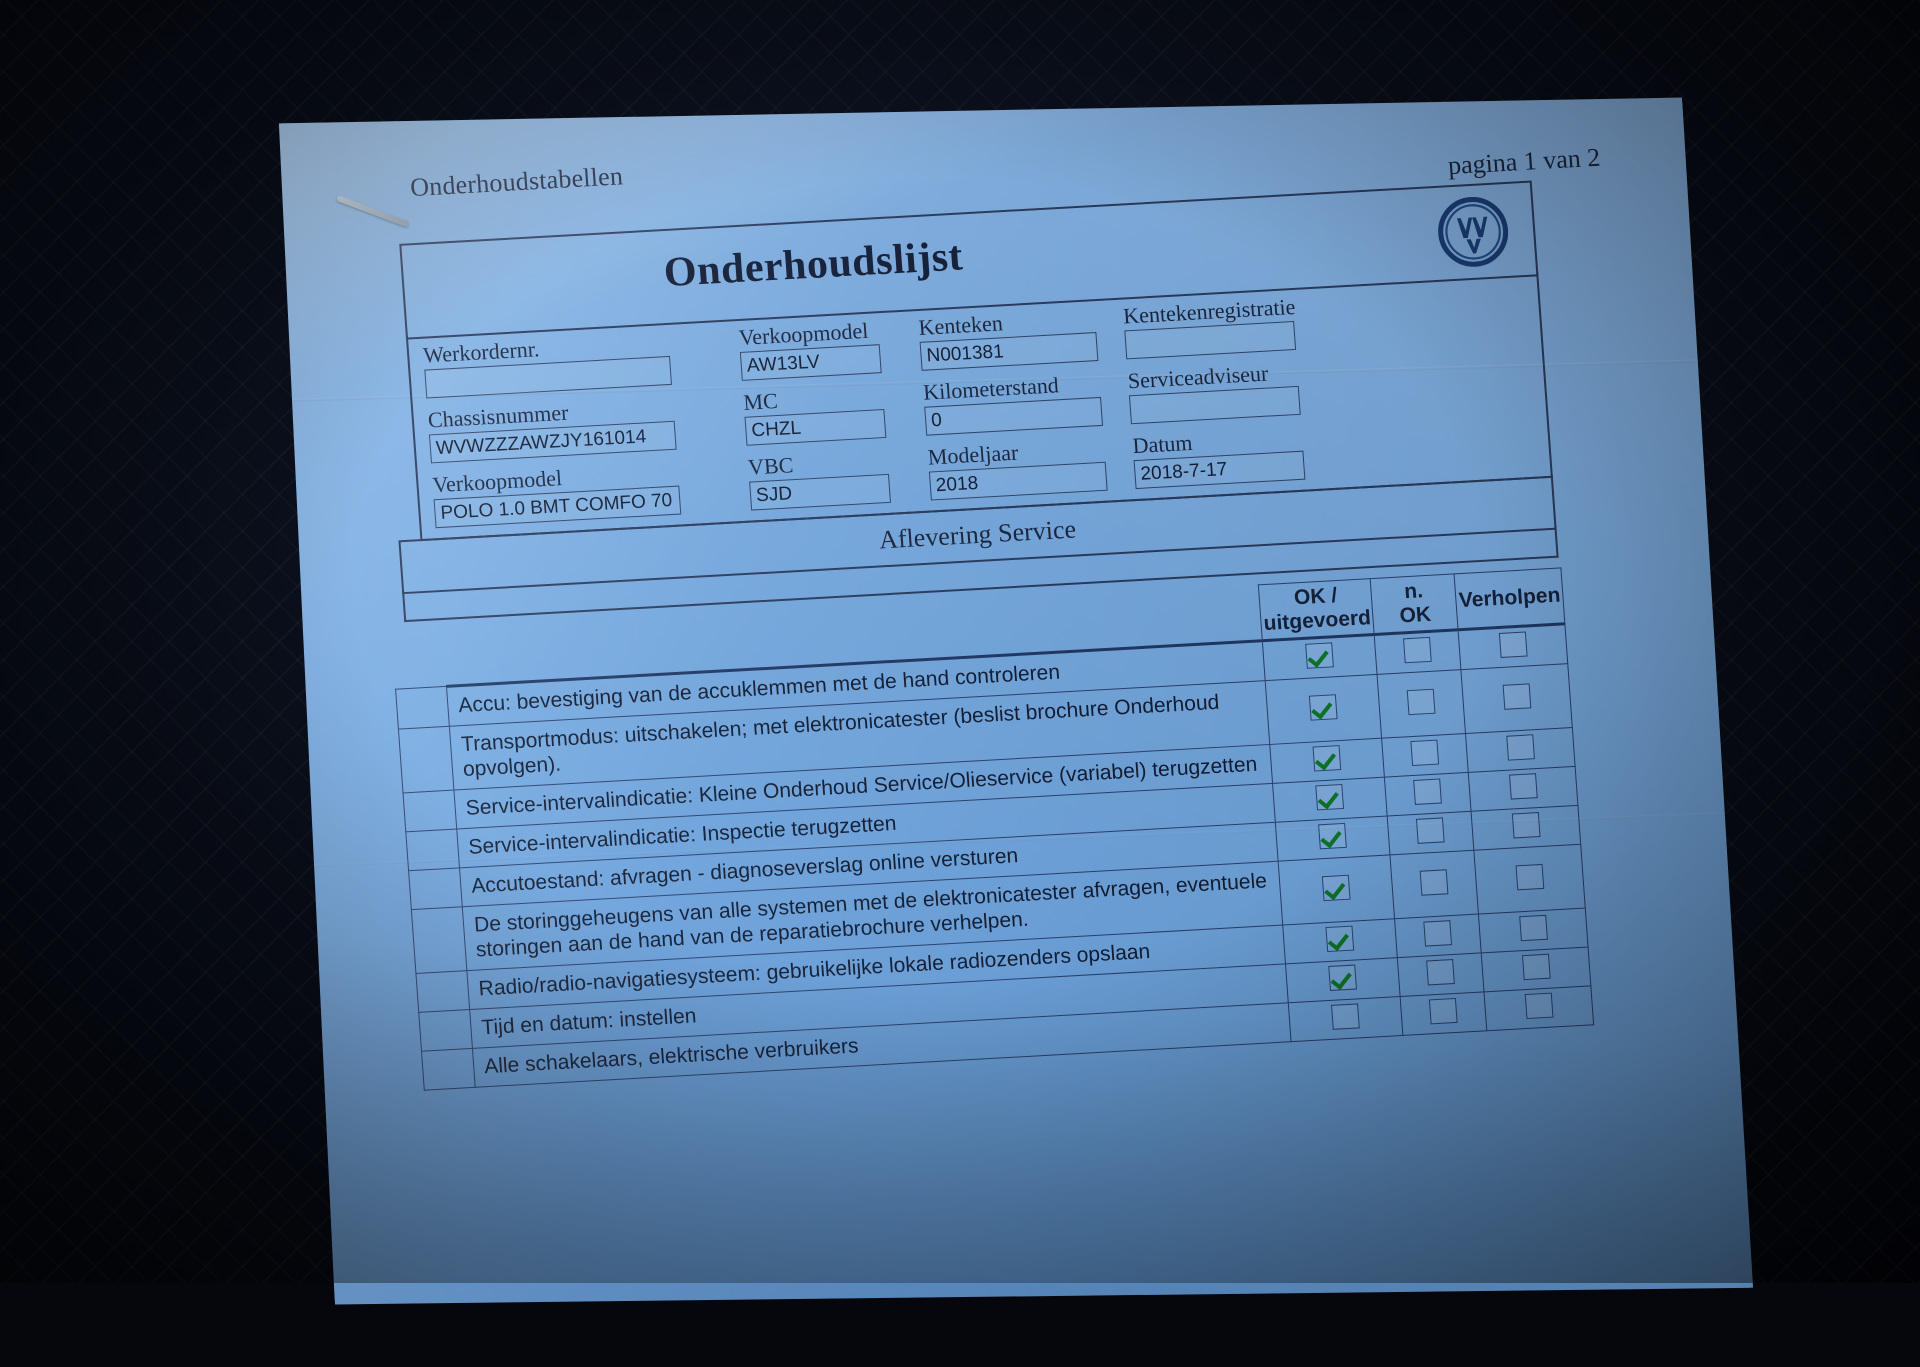 This screenshot has width=1920, height=1367. I want to click on header-ok: OK / uitgevoerd, so click(1316, 610).